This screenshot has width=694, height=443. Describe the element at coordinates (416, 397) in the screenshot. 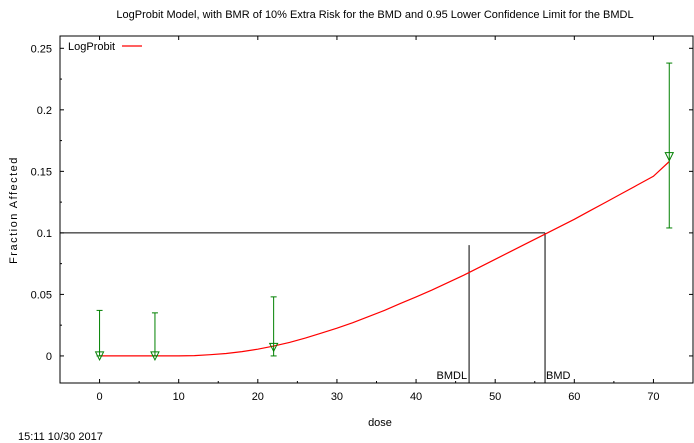

I see `x-tick-label: 40` at that location.